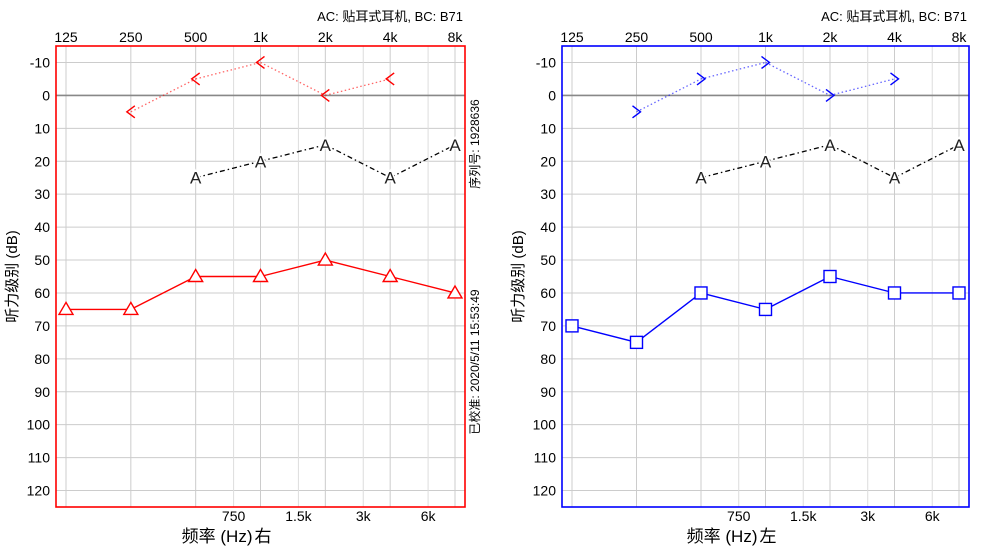 The height and width of the screenshot is (554, 1000). I want to click on x-tick-label-top: 500, so click(701, 37).